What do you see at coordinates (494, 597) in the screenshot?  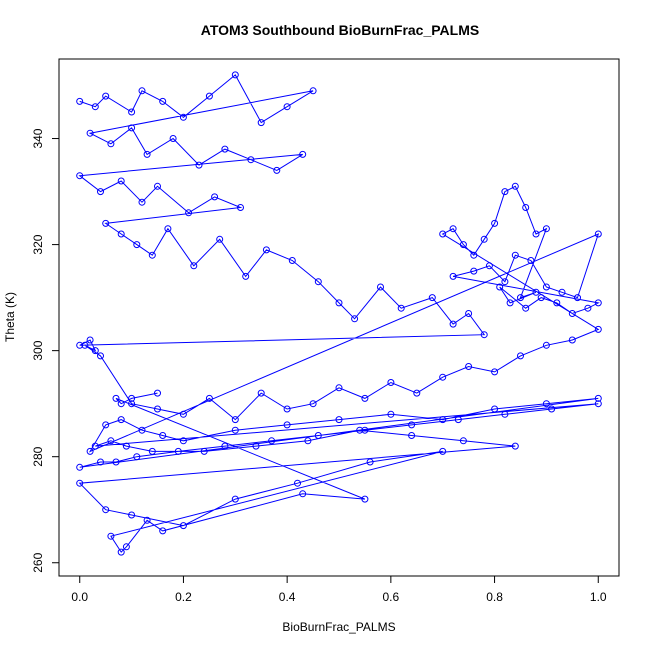 I see `x-tick-label: 0.8` at bounding box center [494, 597].